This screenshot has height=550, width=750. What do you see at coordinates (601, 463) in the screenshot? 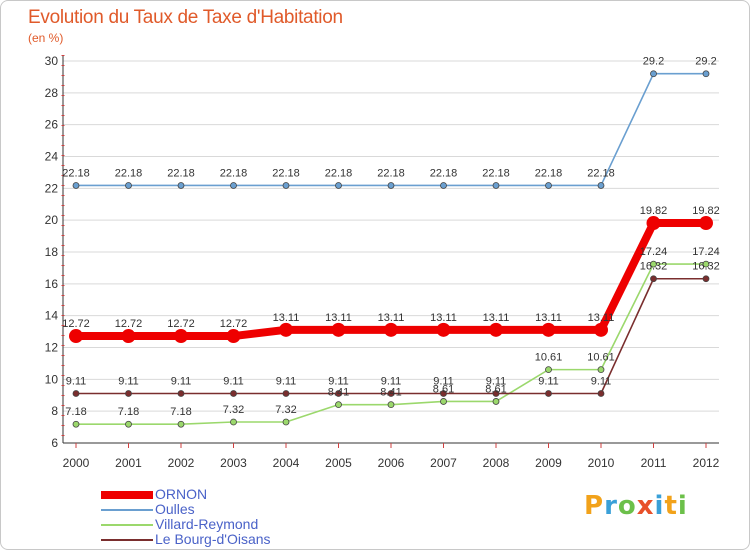
I see `x-tick-label: 2010` at bounding box center [601, 463].